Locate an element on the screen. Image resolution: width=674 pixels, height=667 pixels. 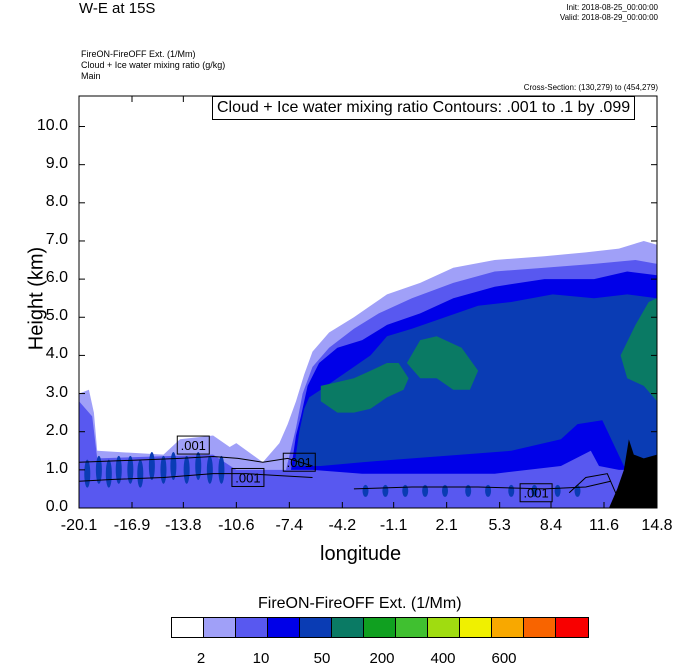
colorbar-label: 10 is located at coordinates (261, 658).